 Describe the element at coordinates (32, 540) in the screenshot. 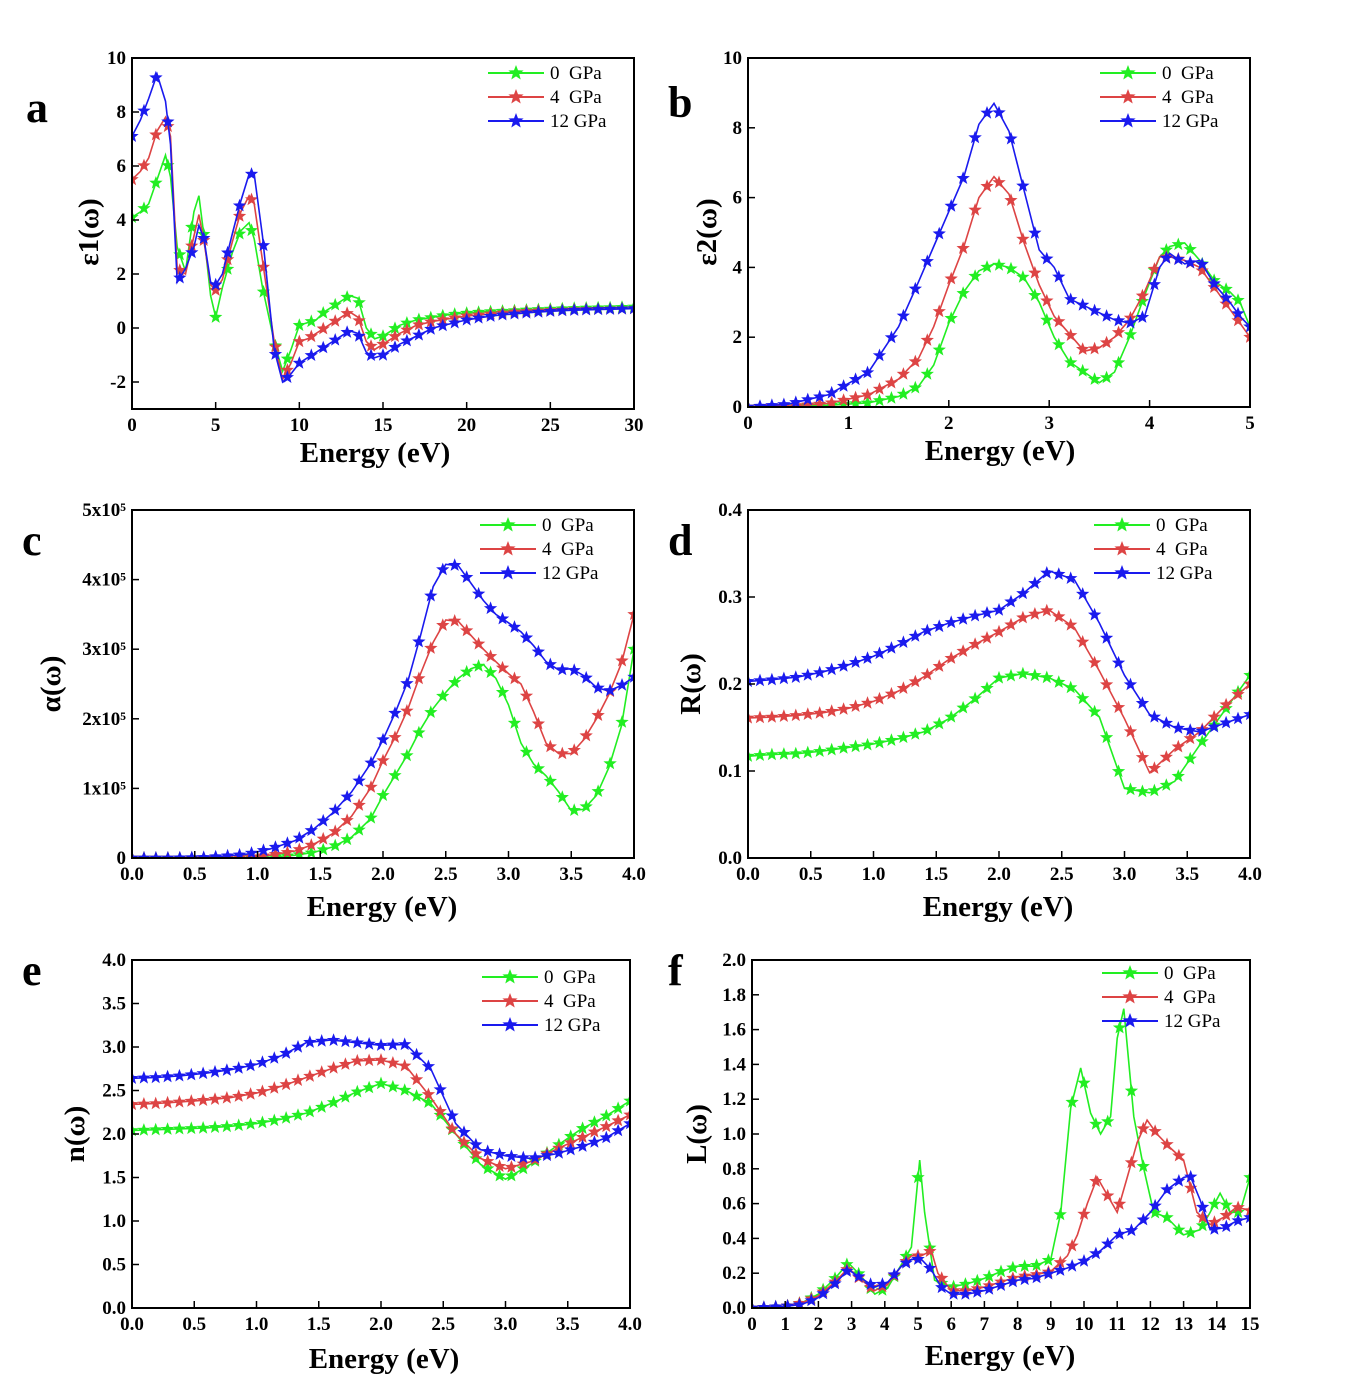

I see `panel-c-letter: c` at that location.